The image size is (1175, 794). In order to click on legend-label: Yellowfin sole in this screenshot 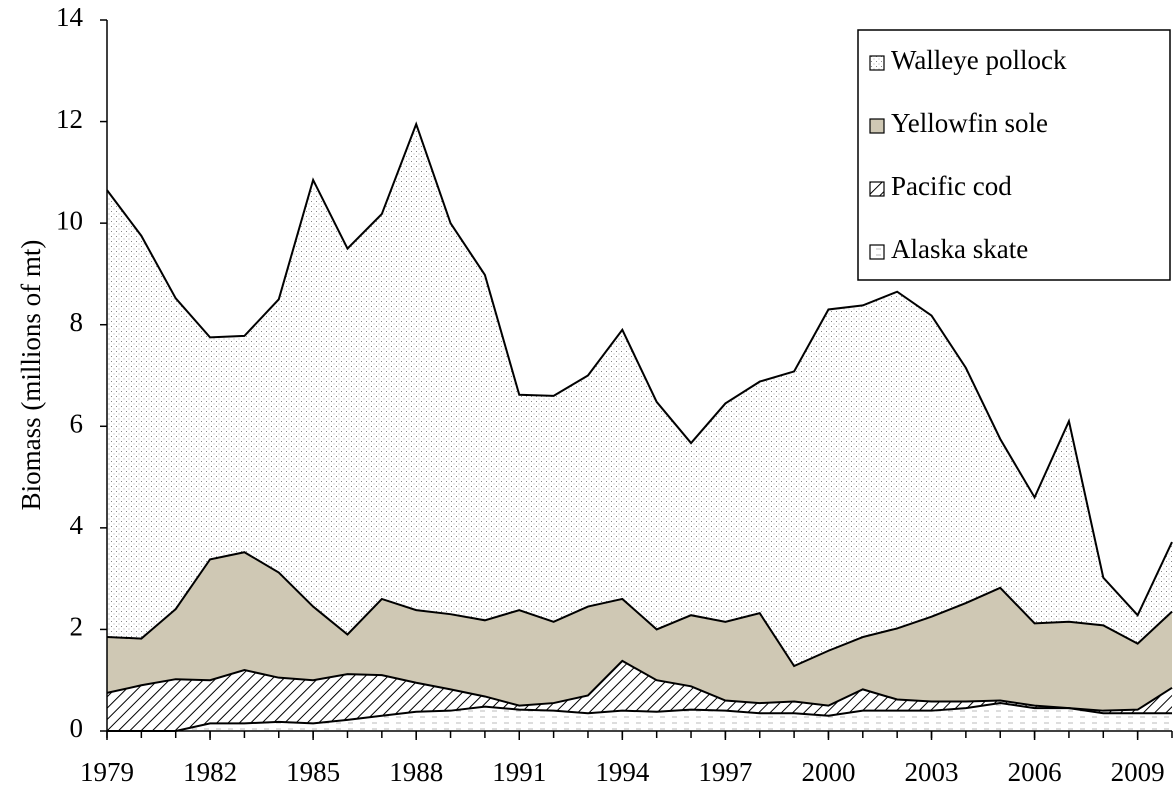, I will do `click(969, 123)`.